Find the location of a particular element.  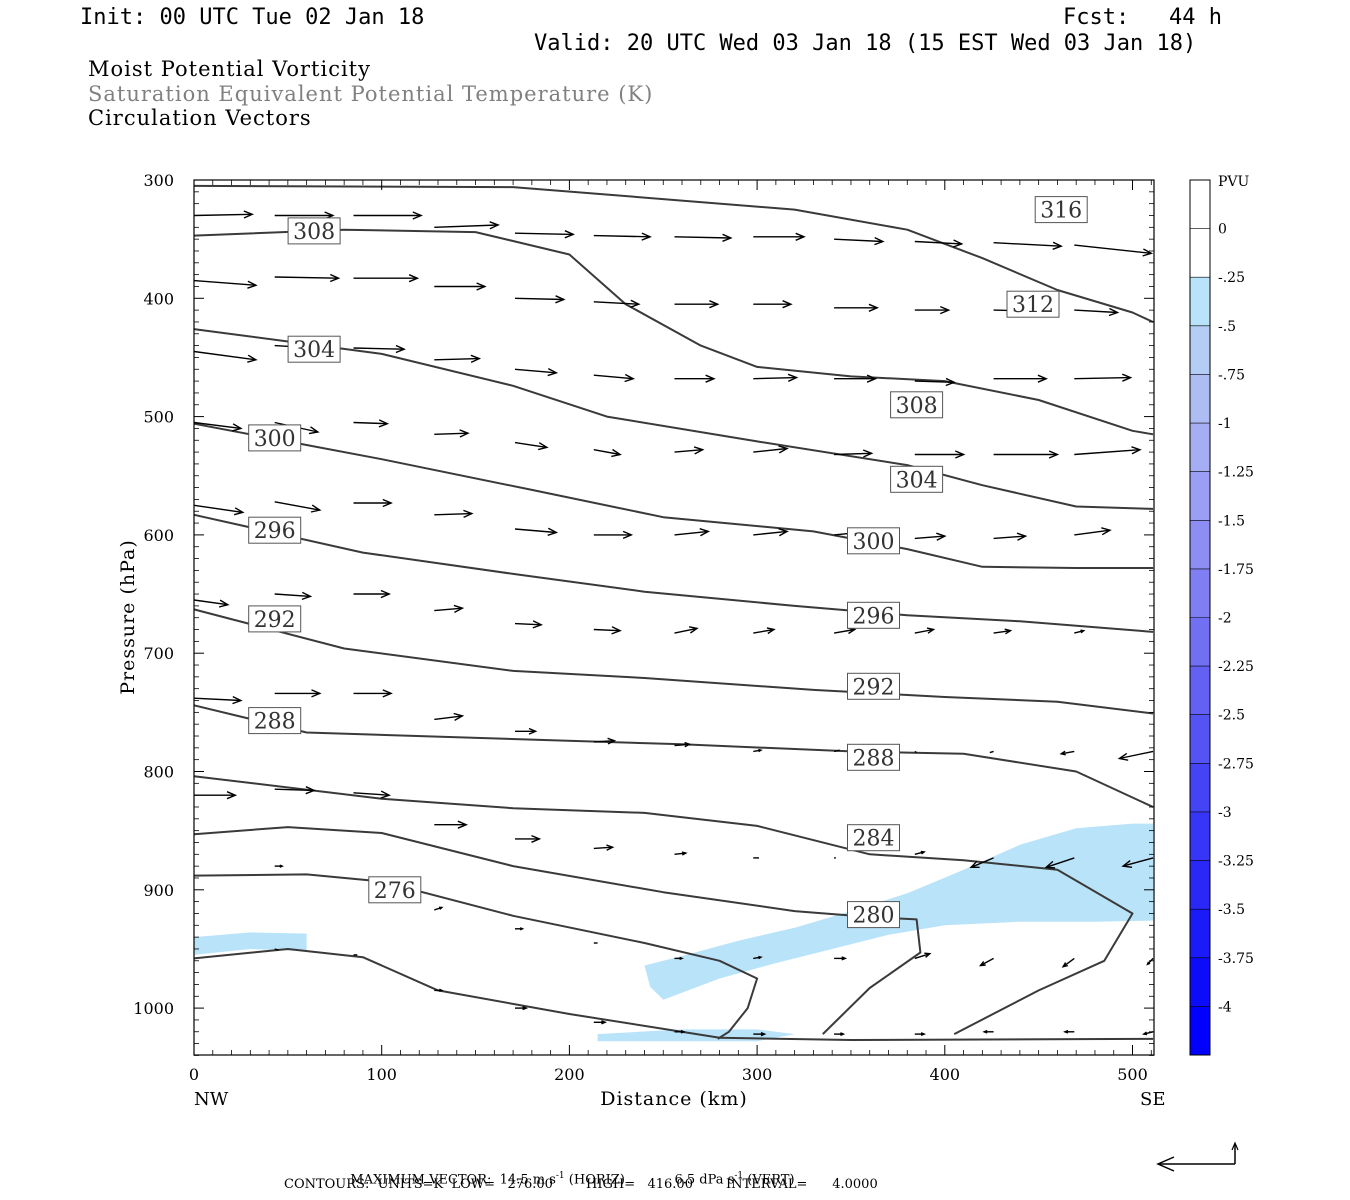

contour-label: 308 is located at coordinates (314, 231).